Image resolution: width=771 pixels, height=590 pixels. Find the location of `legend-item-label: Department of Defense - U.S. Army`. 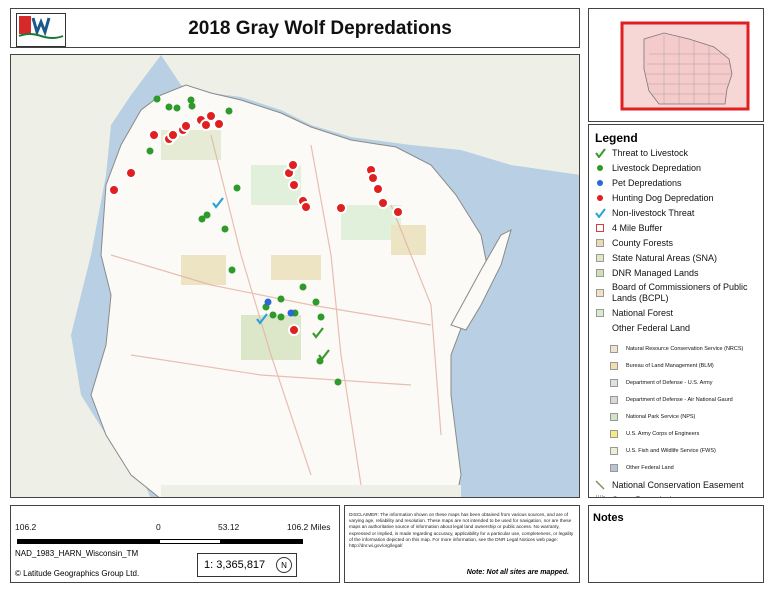

legend-item-label: Department of Defense - U.S. Army is located at coordinates (669, 382).